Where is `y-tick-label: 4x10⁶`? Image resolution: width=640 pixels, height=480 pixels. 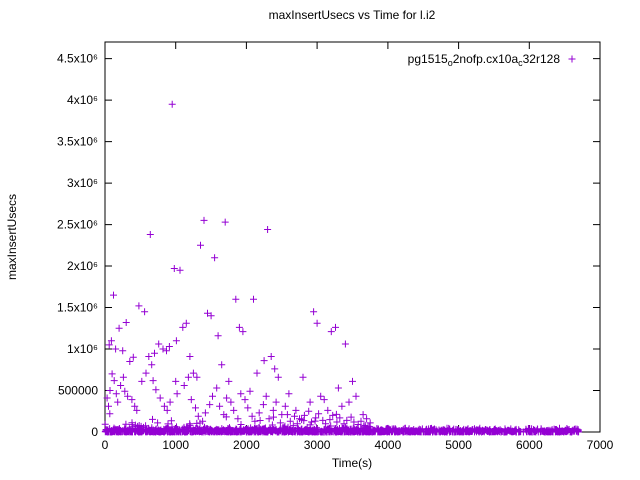 y-tick-label: 4x10⁶ is located at coordinates (82, 100).